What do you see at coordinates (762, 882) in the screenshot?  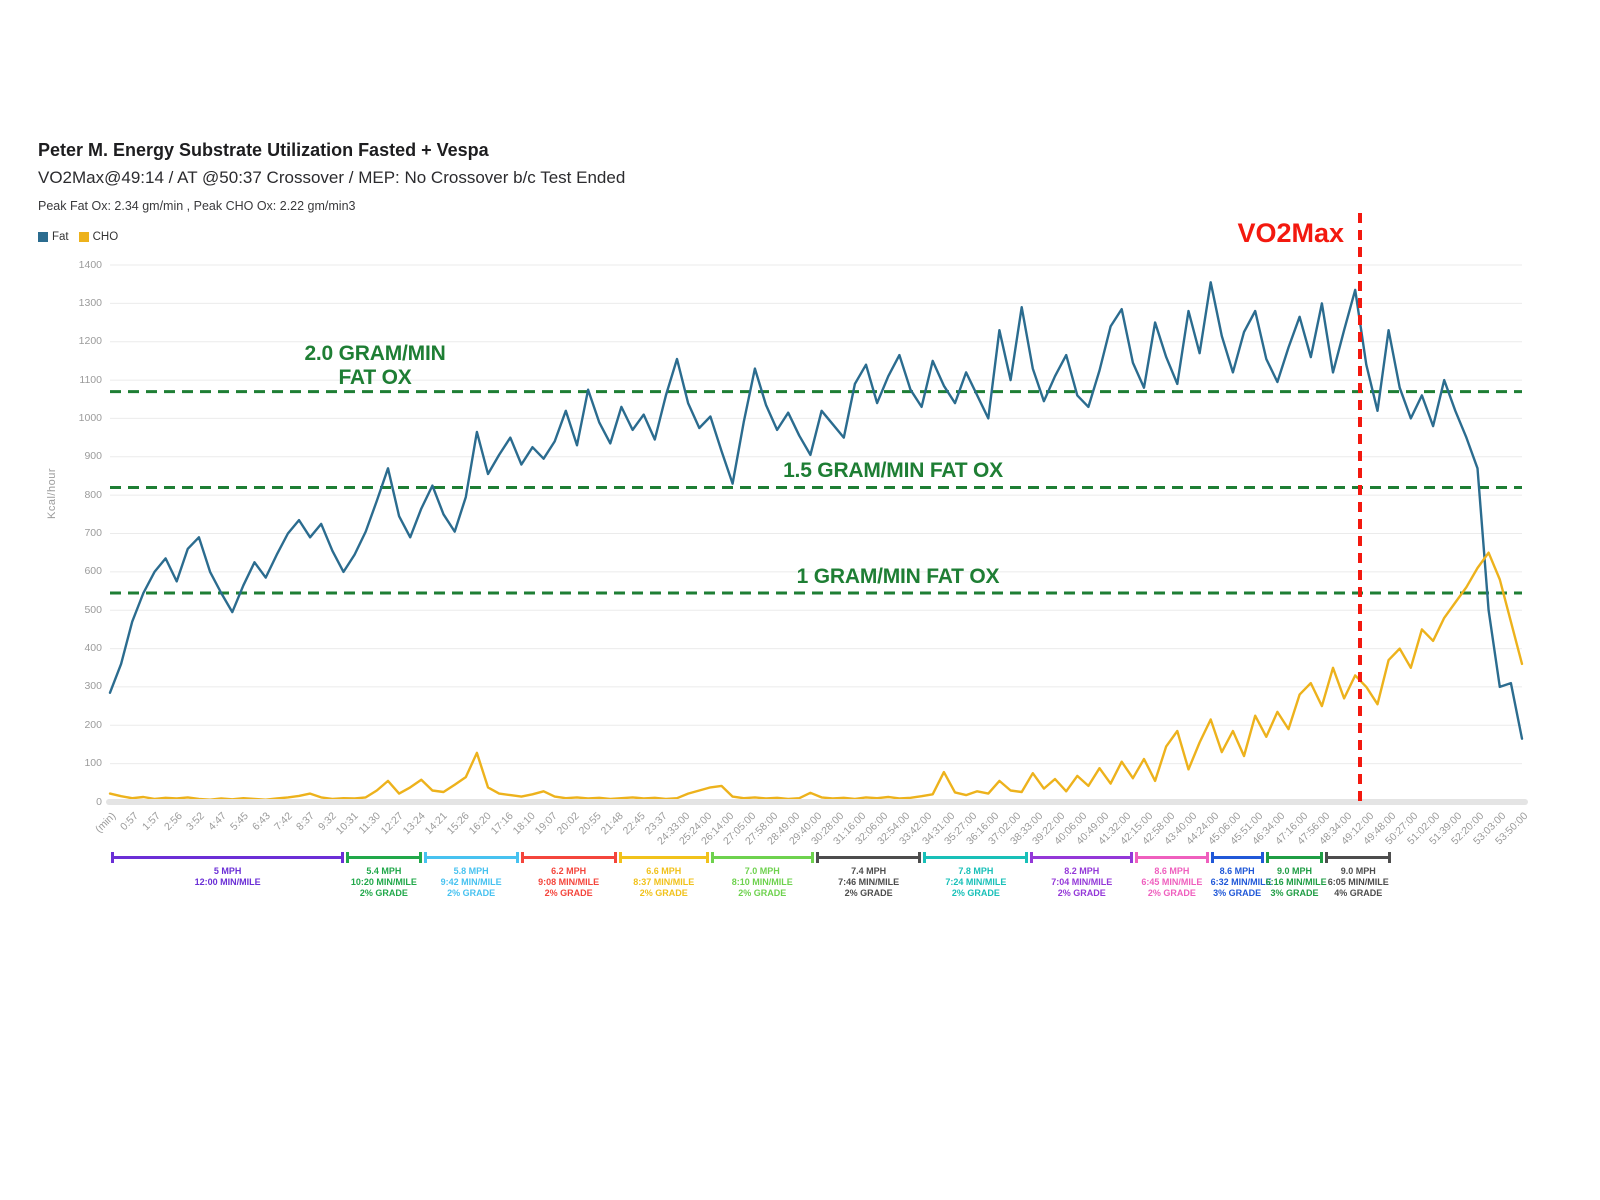 I see `stage-label: 7.0 MPH 8:10 MIN/MILE 2% GRADE` at bounding box center [762, 882].